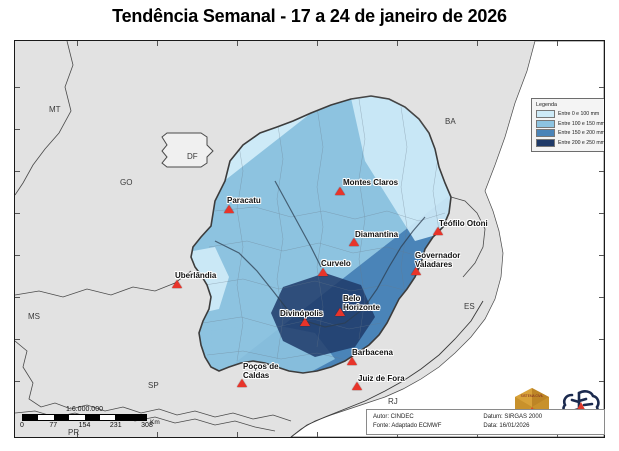  Describe the element at coordinates (55, 109) in the screenshot. I see `state-label-mt: MT` at that location.